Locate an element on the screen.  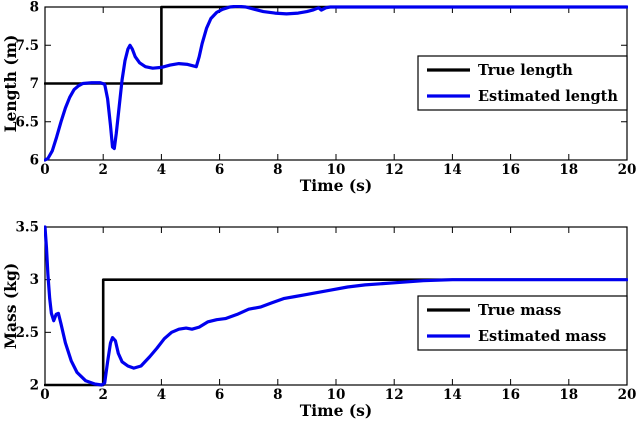
y-tick-label: 2.5 is located at coordinates (28, 333).